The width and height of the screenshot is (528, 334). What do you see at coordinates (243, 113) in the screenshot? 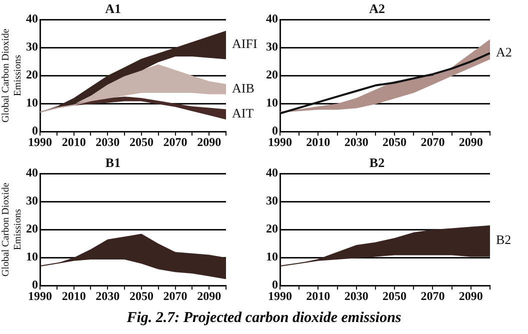
I see `series-label: AIT` at bounding box center [243, 113].